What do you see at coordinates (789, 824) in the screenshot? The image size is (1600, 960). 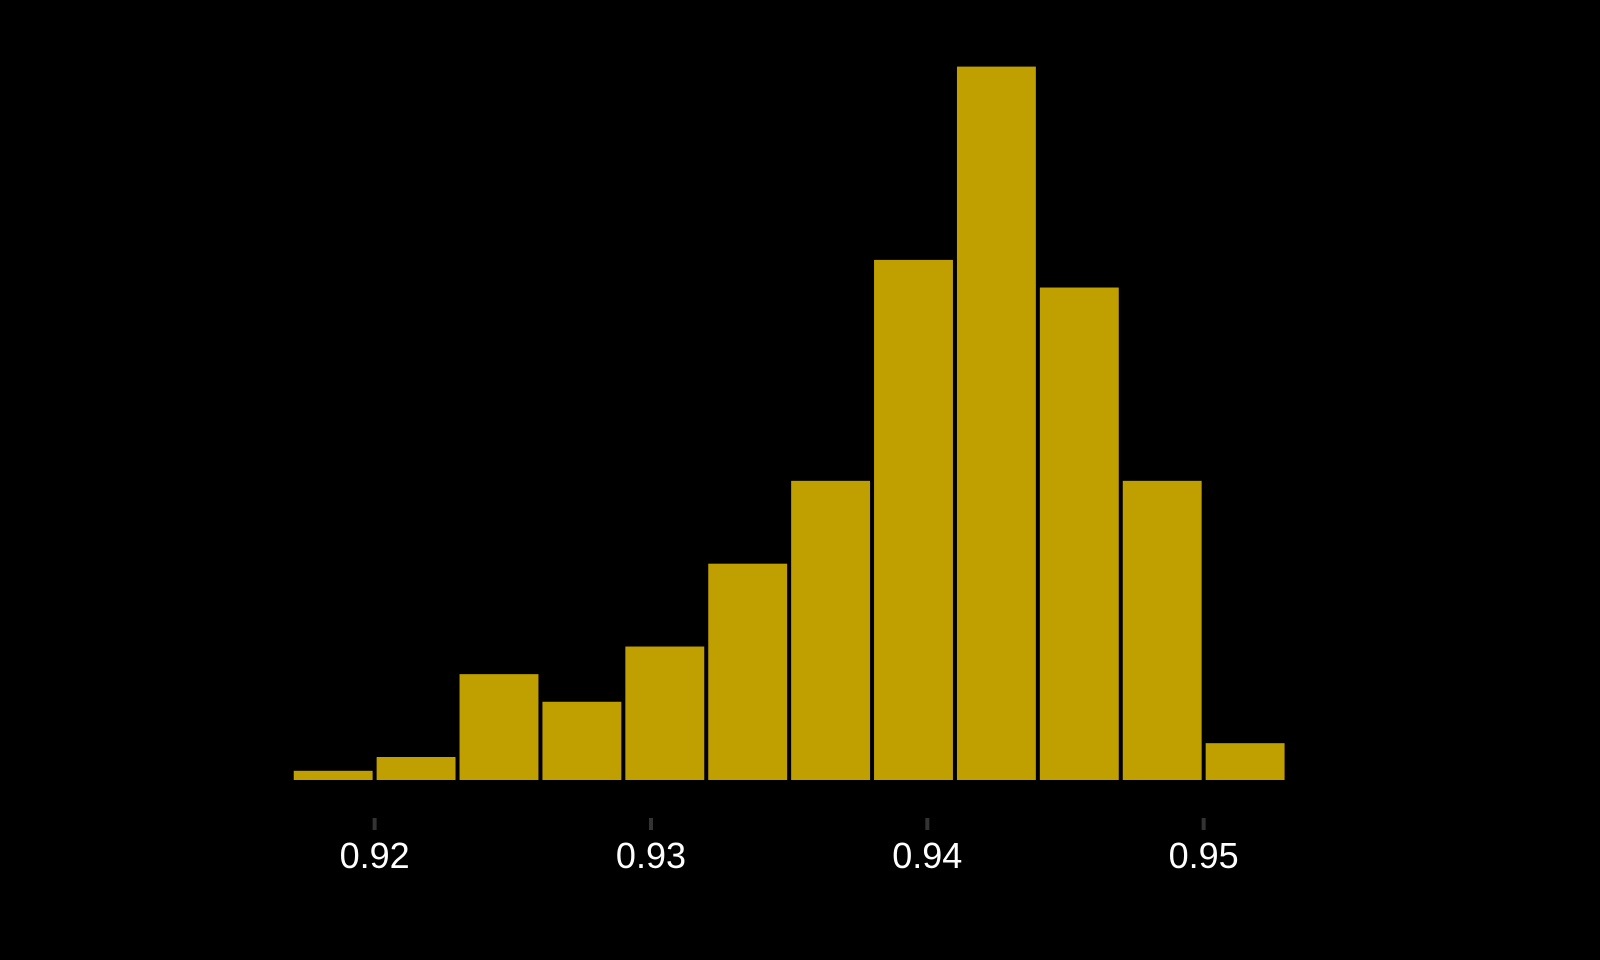 I see `x-axis-ticks` at bounding box center [789, 824].